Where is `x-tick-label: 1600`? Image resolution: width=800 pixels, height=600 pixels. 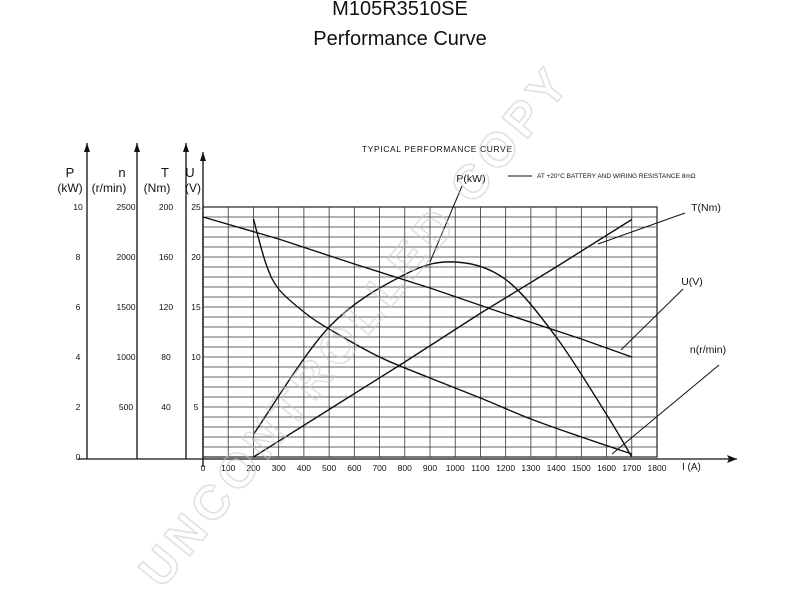 x-tick-label: 1600 is located at coordinates (606, 468).